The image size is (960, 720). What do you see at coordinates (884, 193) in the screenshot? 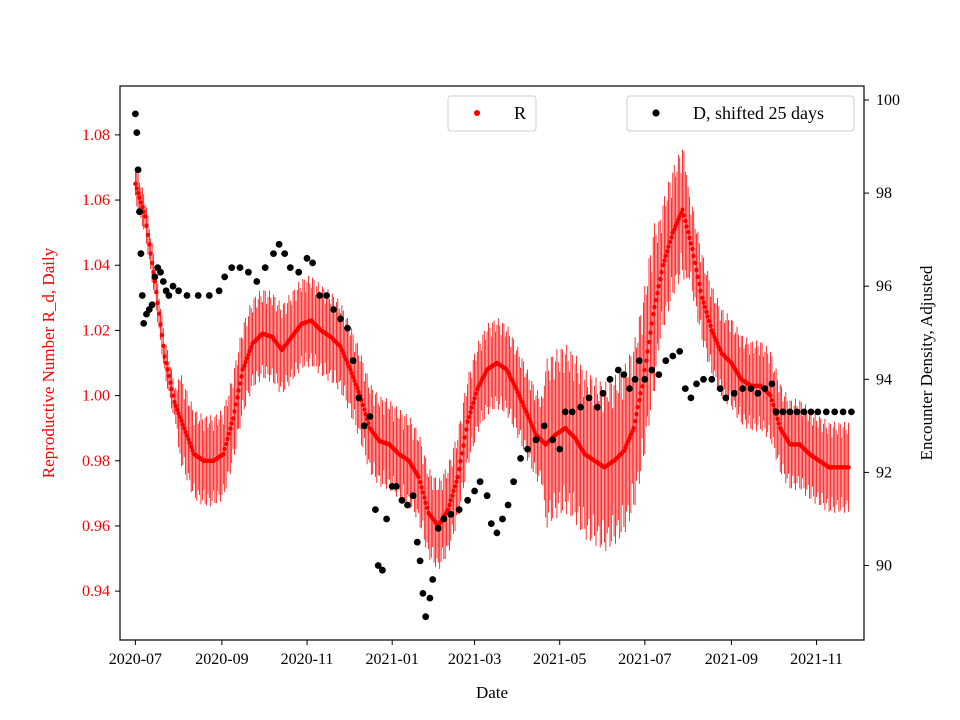
I see `right-y-tick-label: 98` at bounding box center [884, 193].